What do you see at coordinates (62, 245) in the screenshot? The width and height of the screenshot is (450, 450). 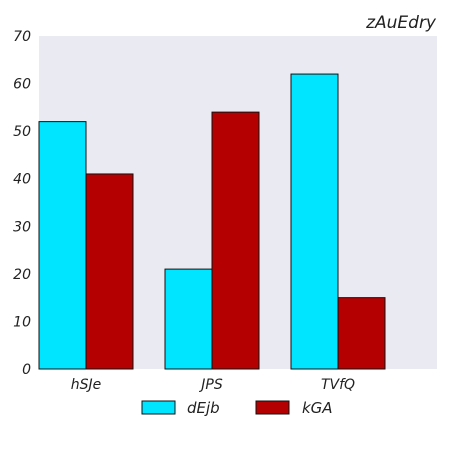 I see `bar-dEjb-hSJe` at bounding box center [62, 245].